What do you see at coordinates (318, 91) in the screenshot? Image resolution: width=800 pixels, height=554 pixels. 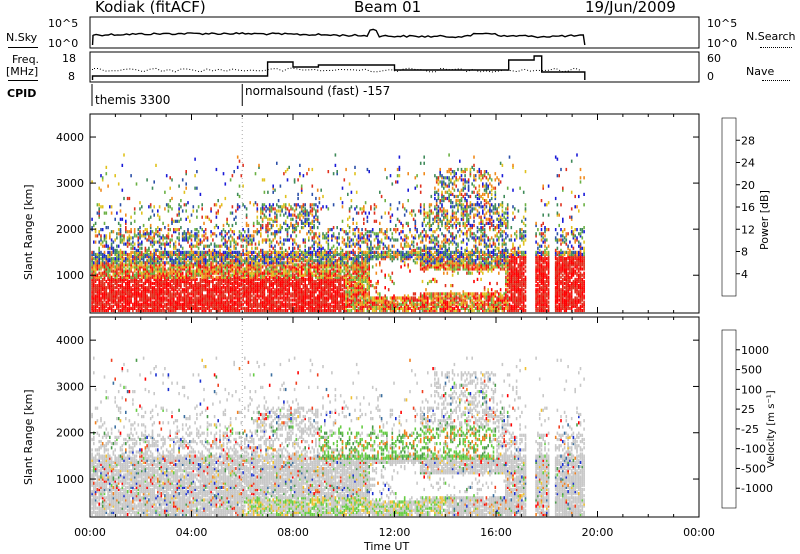 I see `cpid-text-2: normalsound (fast) -157` at bounding box center [318, 91].